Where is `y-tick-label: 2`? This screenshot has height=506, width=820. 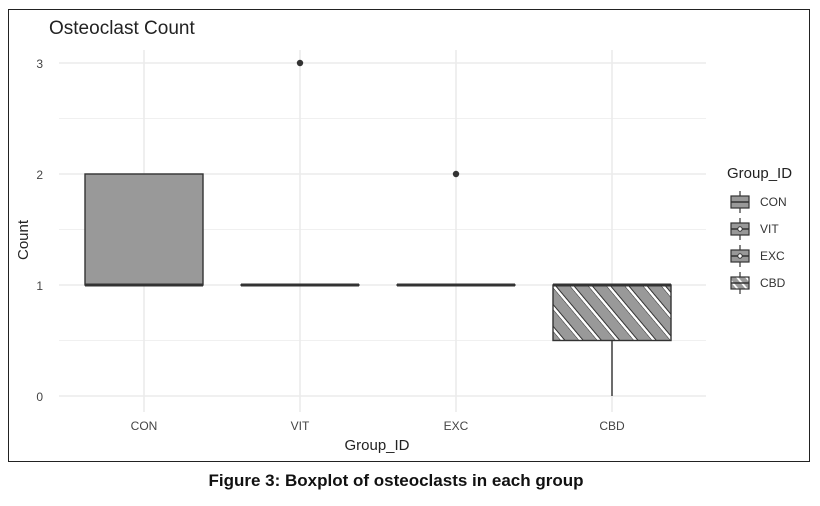 y-tick-label: 2 is located at coordinates (39, 175).